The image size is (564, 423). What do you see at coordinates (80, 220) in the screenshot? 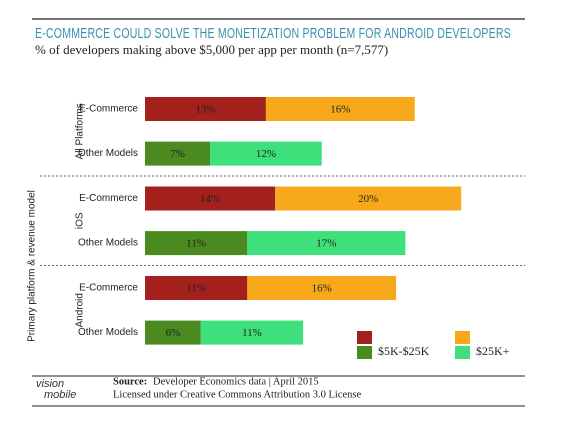
I see `group-label: iOS` at bounding box center [80, 220].